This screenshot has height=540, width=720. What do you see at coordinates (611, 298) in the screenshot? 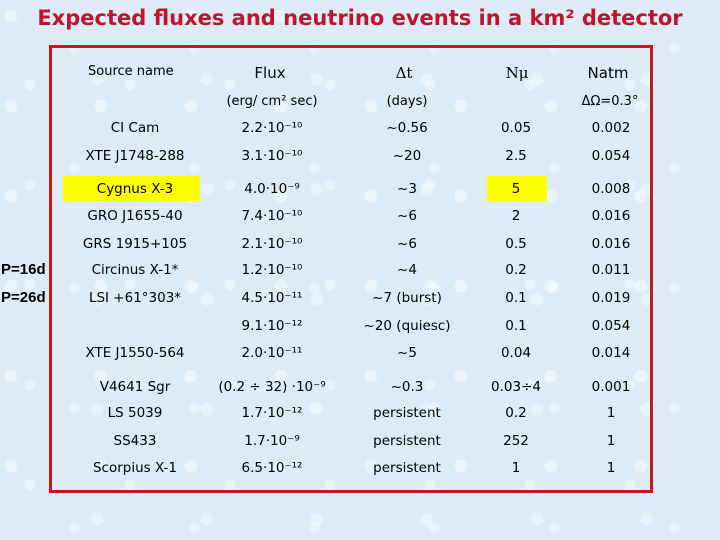
I see `cell-natm: 0.019` at bounding box center [611, 298].